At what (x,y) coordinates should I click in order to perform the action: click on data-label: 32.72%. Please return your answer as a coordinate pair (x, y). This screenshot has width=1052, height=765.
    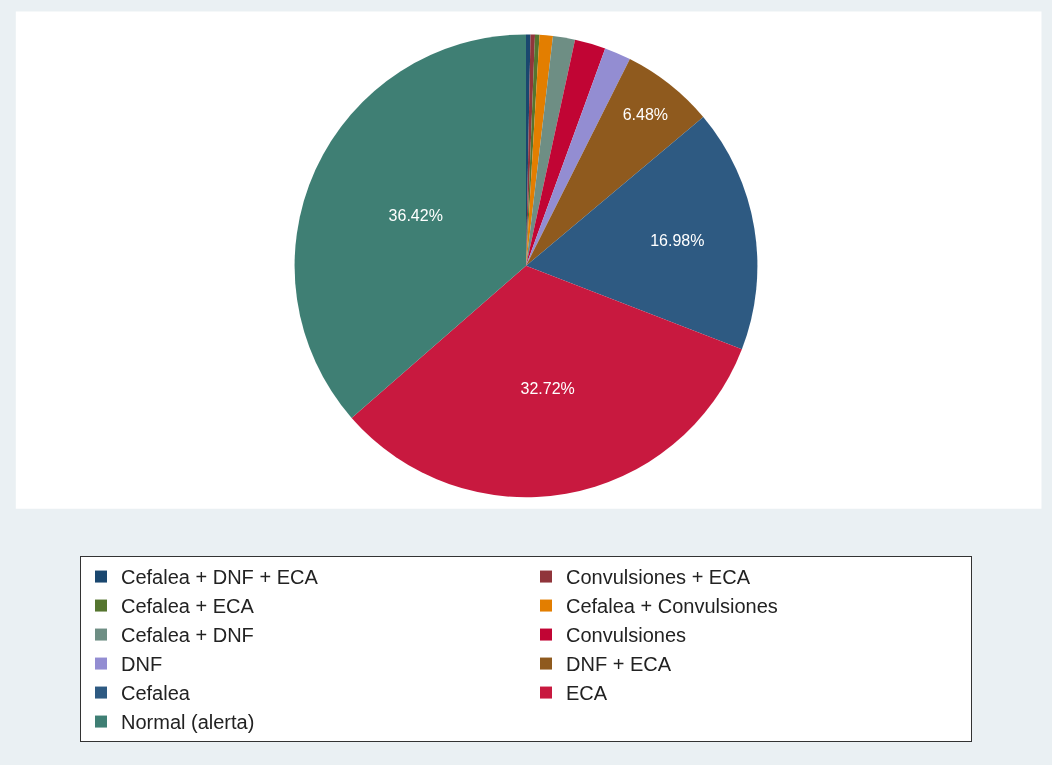
    Looking at the image, I should click on (547, 389).